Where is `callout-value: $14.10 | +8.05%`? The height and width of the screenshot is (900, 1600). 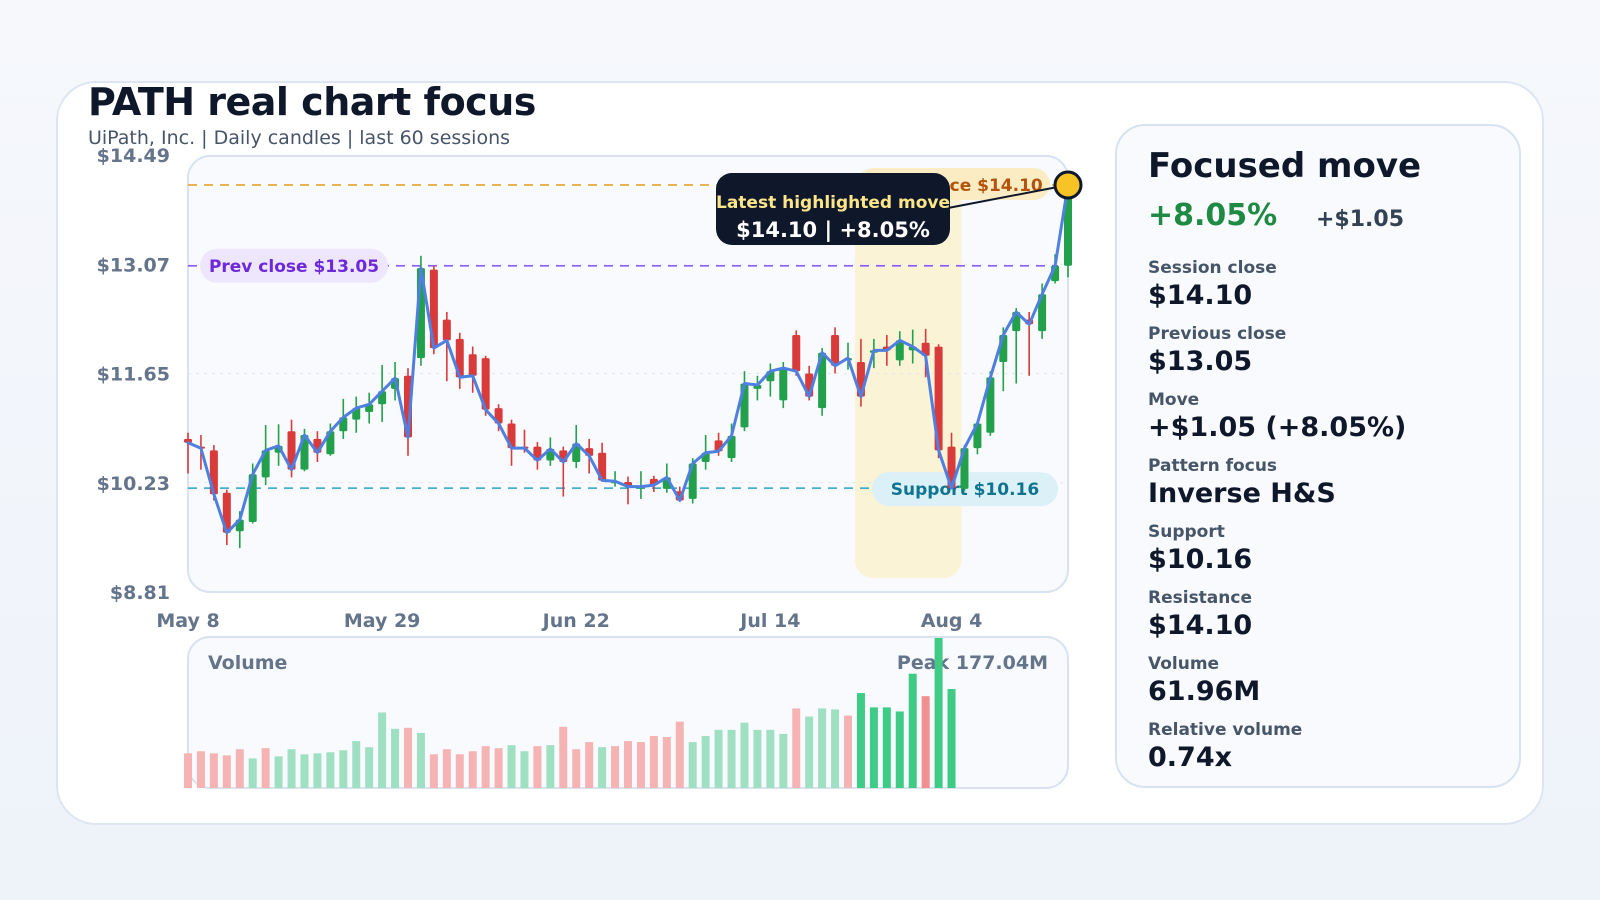 callout-value: $14.10 | +8.05% is located at coordinates (833, 230).